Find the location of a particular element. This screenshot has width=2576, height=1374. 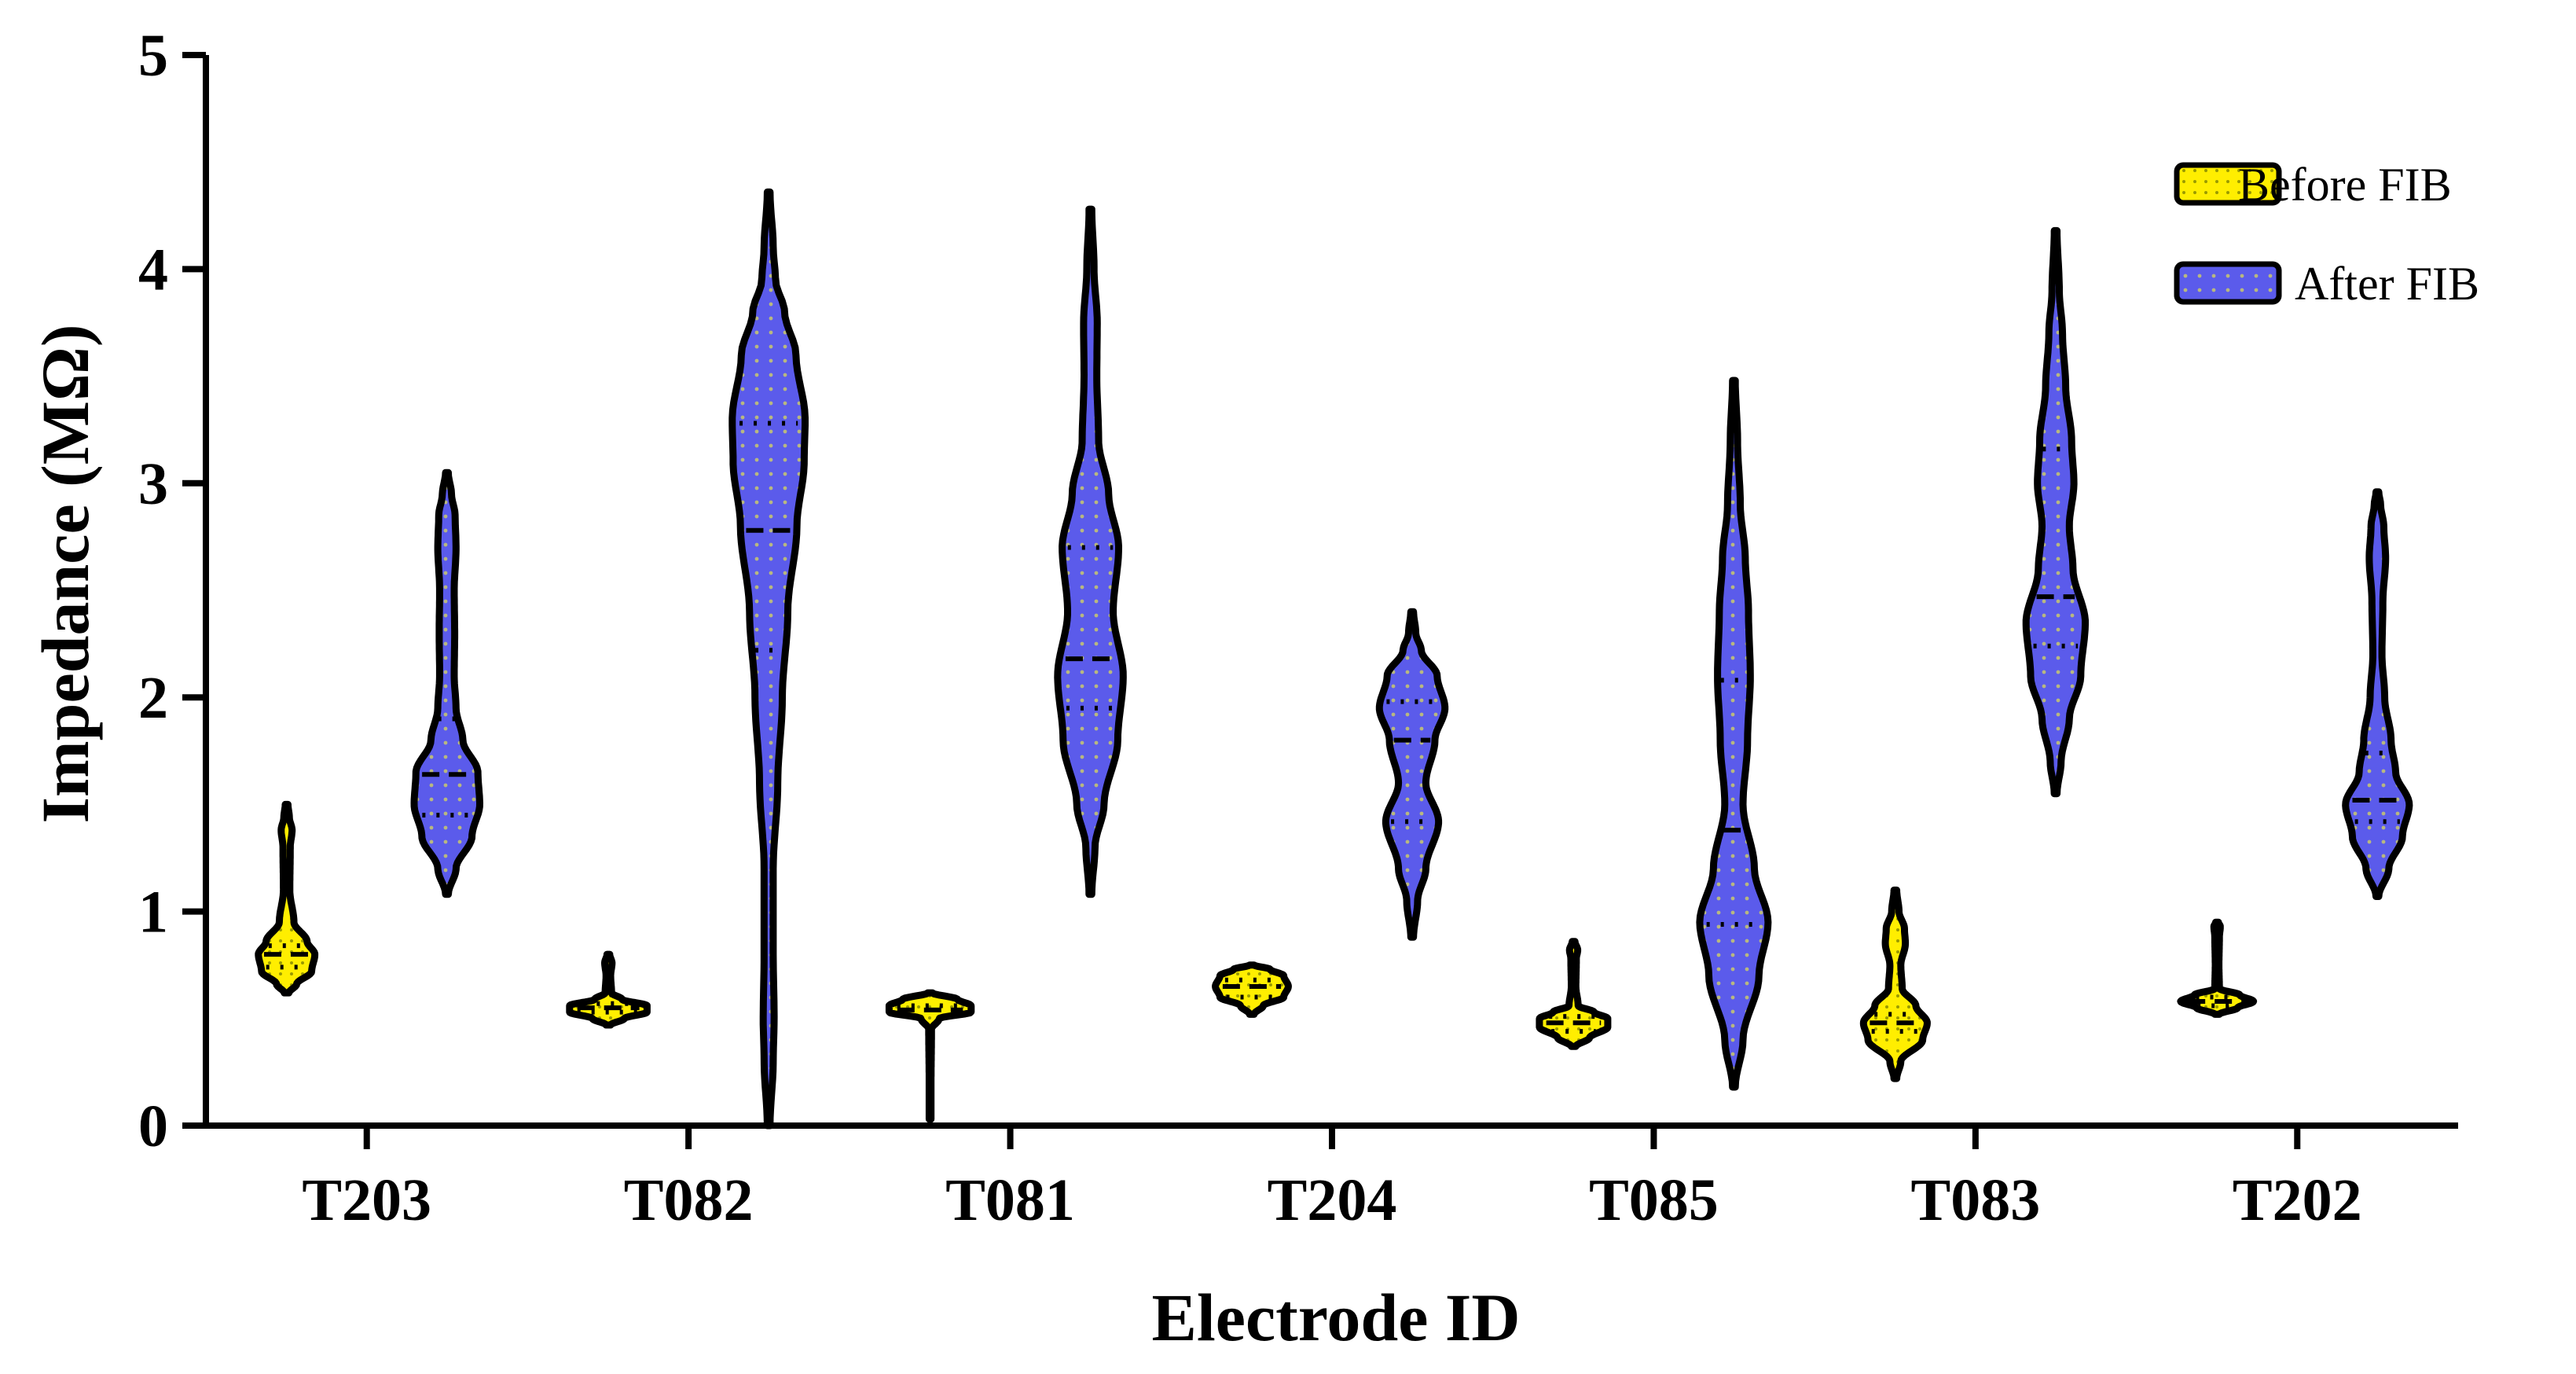

violin-body-after-fib-t082 is located at coordinates (768, 659).